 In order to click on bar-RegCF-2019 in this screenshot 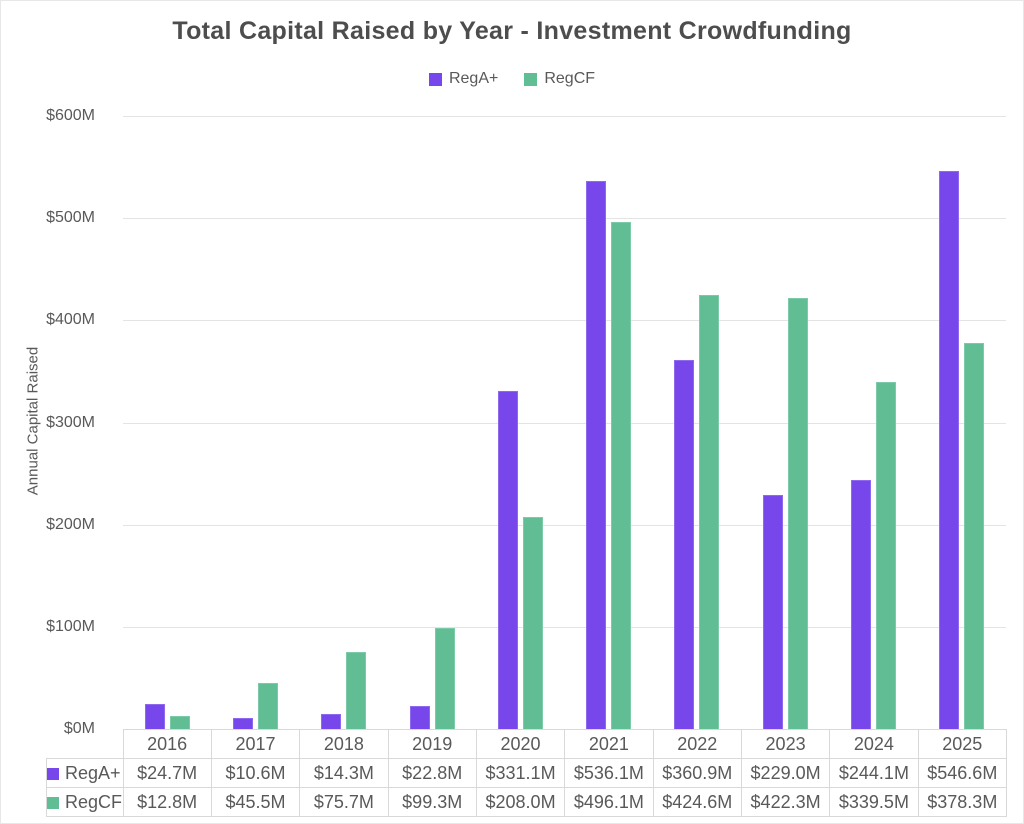, I will do `click(444, 678)`.